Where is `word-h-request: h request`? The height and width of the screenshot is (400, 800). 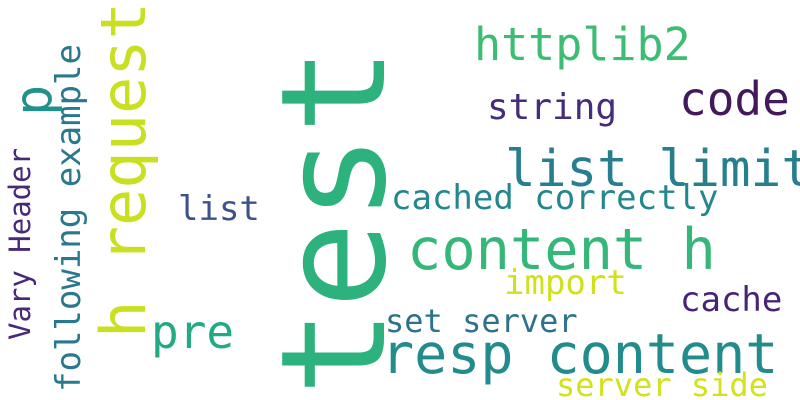
word-h-request: h request is located at coordinates (123, 170).